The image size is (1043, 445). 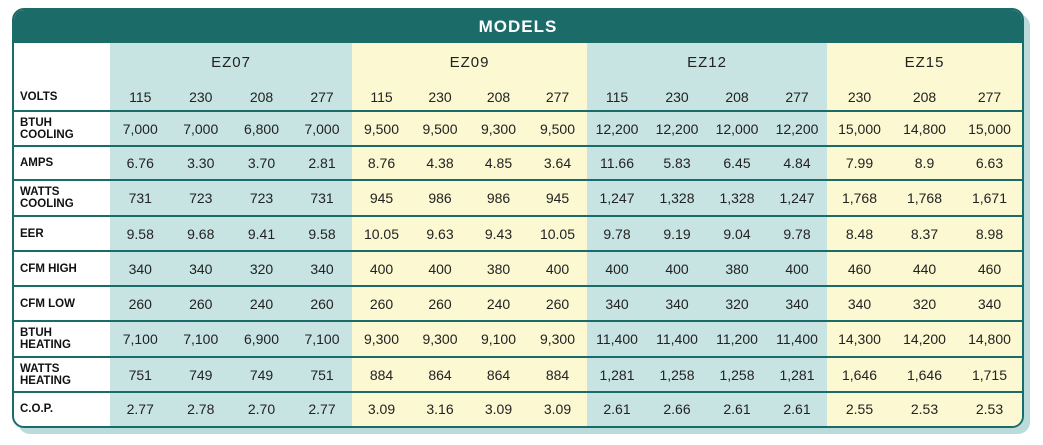 I want to click on cell: 14,300, so click(x=859, y=339).